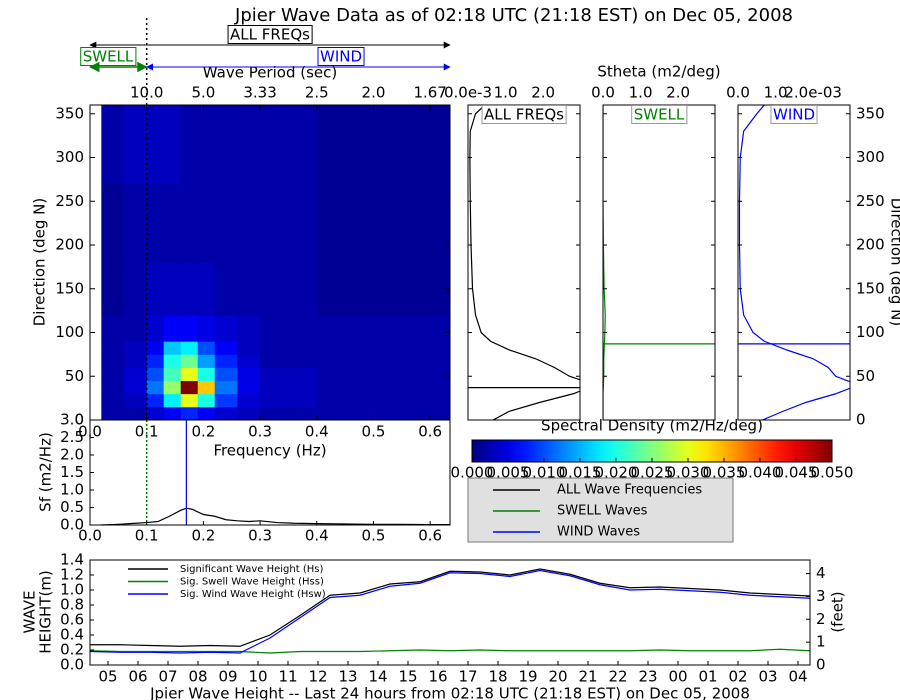 The height and width of the screenshot is (700, 900). Describe the element at coordinates (658, 72) in the screenshot. I see `x-axis-title: Stheta (m2/deg)` at that location.